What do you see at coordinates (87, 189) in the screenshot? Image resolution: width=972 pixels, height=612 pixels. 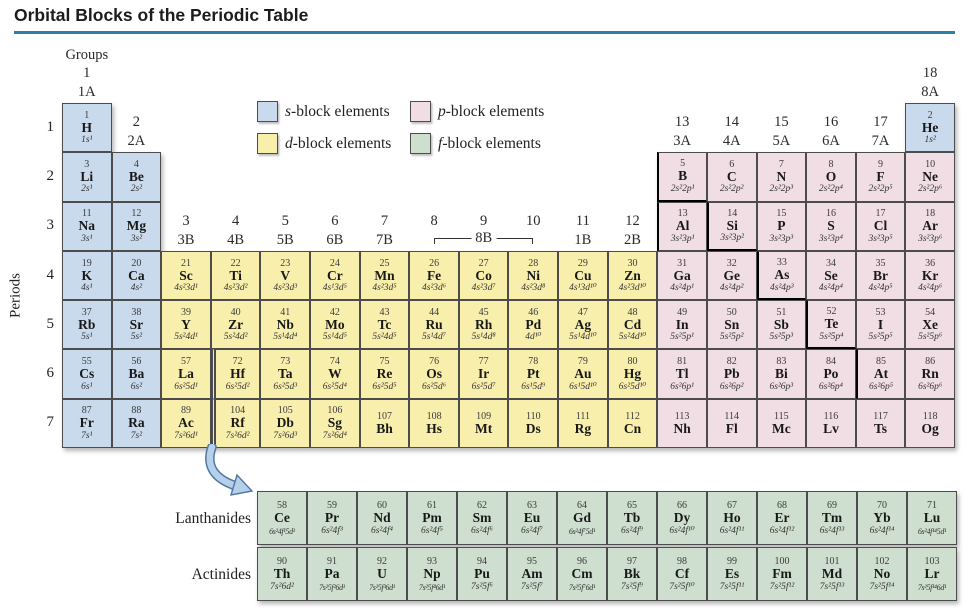 I see `electron-config: 2s¹` at bounding box center [87, 189].